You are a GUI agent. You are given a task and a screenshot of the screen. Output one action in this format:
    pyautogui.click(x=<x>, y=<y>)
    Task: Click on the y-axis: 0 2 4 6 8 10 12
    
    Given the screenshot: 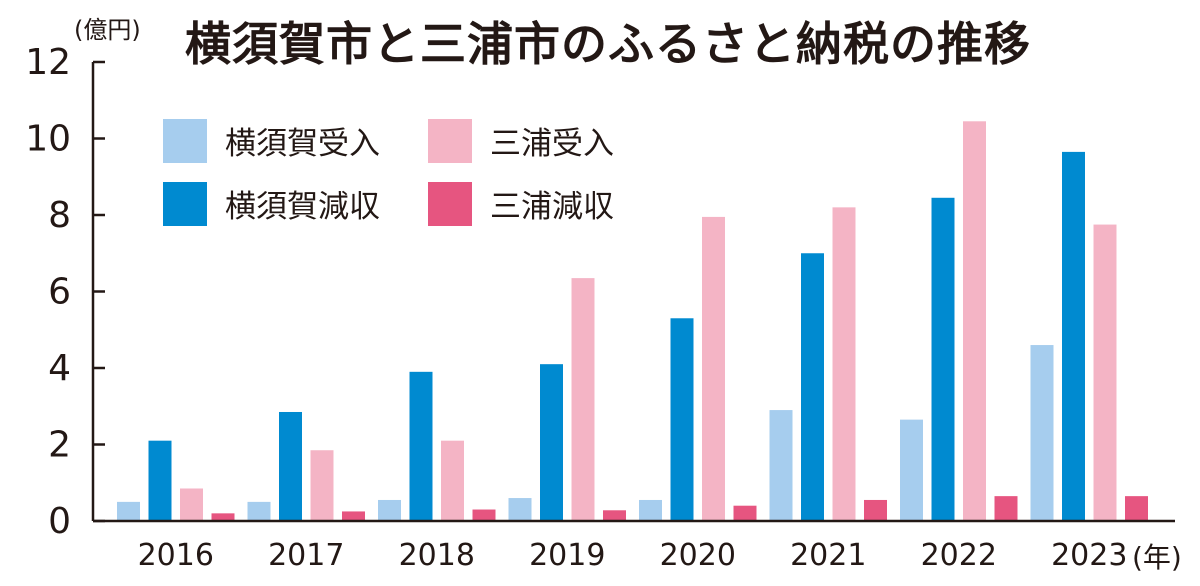 What is the action you would take?
    pyautogui.click(x=65, y=292)
    